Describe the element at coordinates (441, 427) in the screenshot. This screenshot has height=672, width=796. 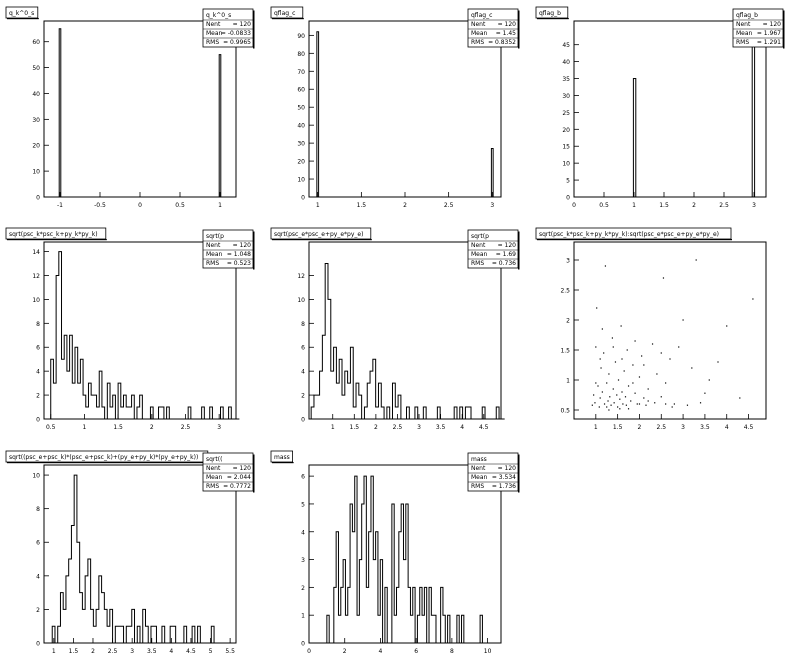
I see `x-tick-label: 3.5` at that location.